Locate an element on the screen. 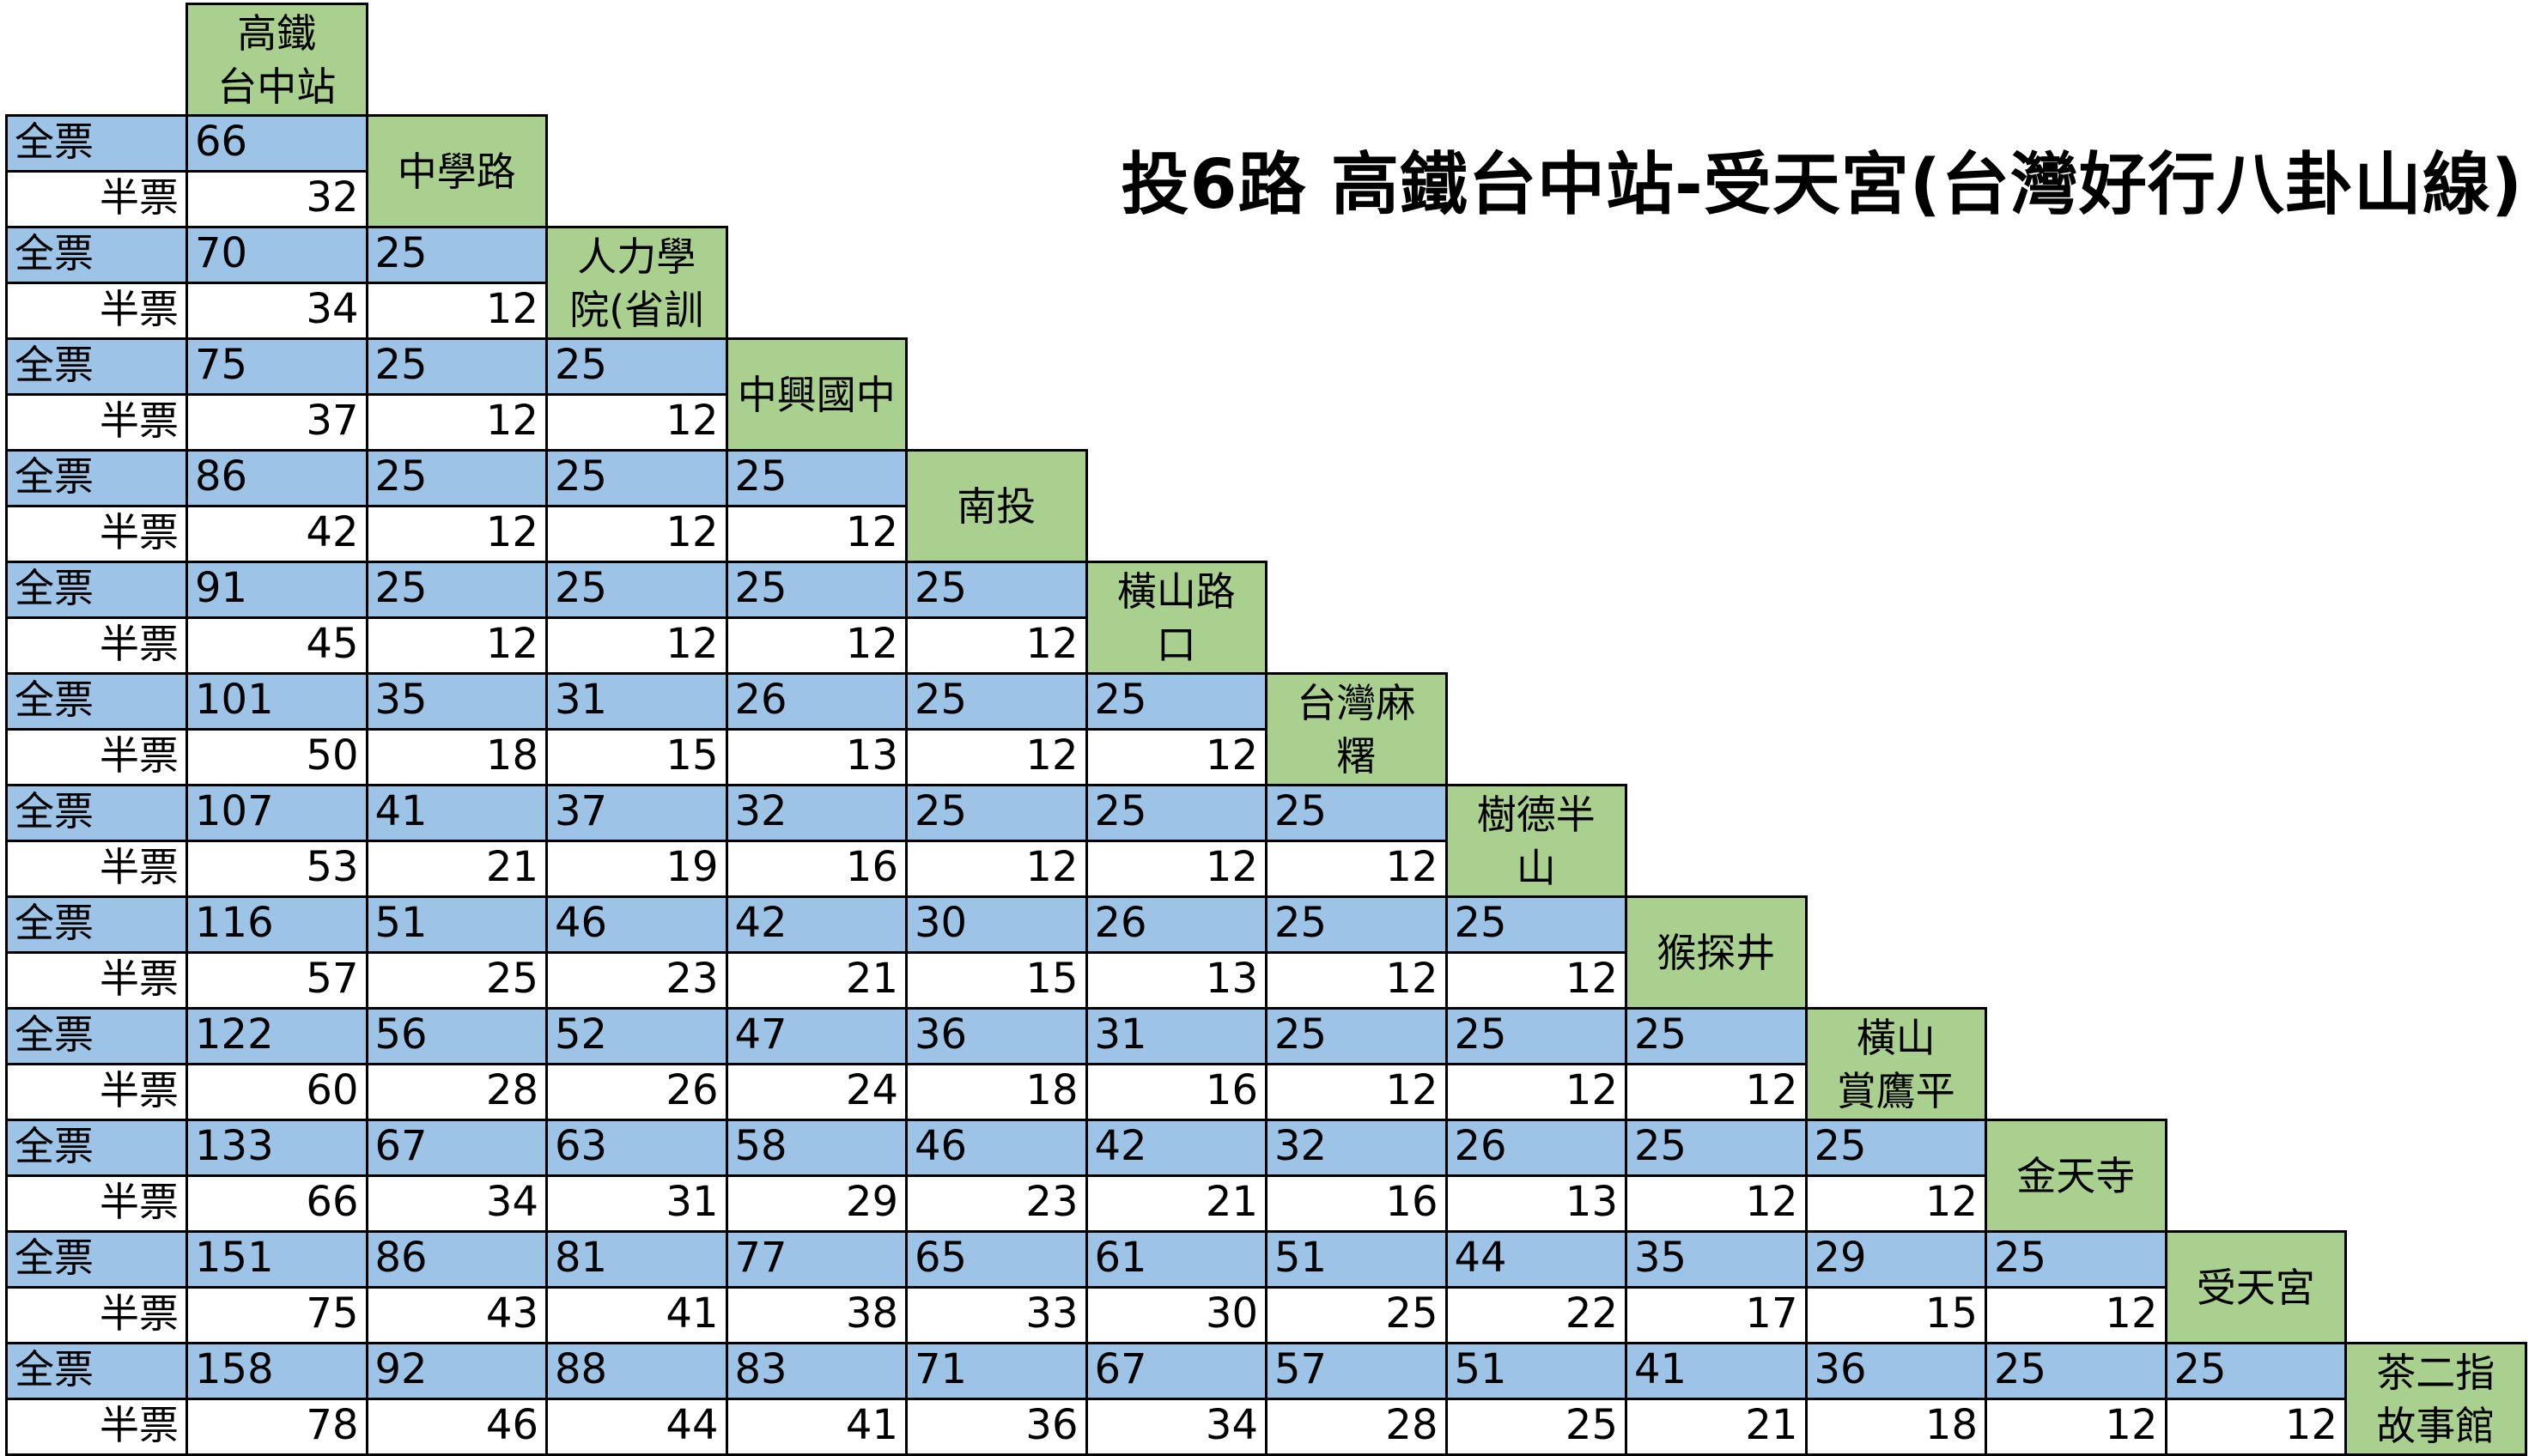 The image size is (2535, 1456). full-fare-cell: 31 is located at coordinates (1176, 1036).